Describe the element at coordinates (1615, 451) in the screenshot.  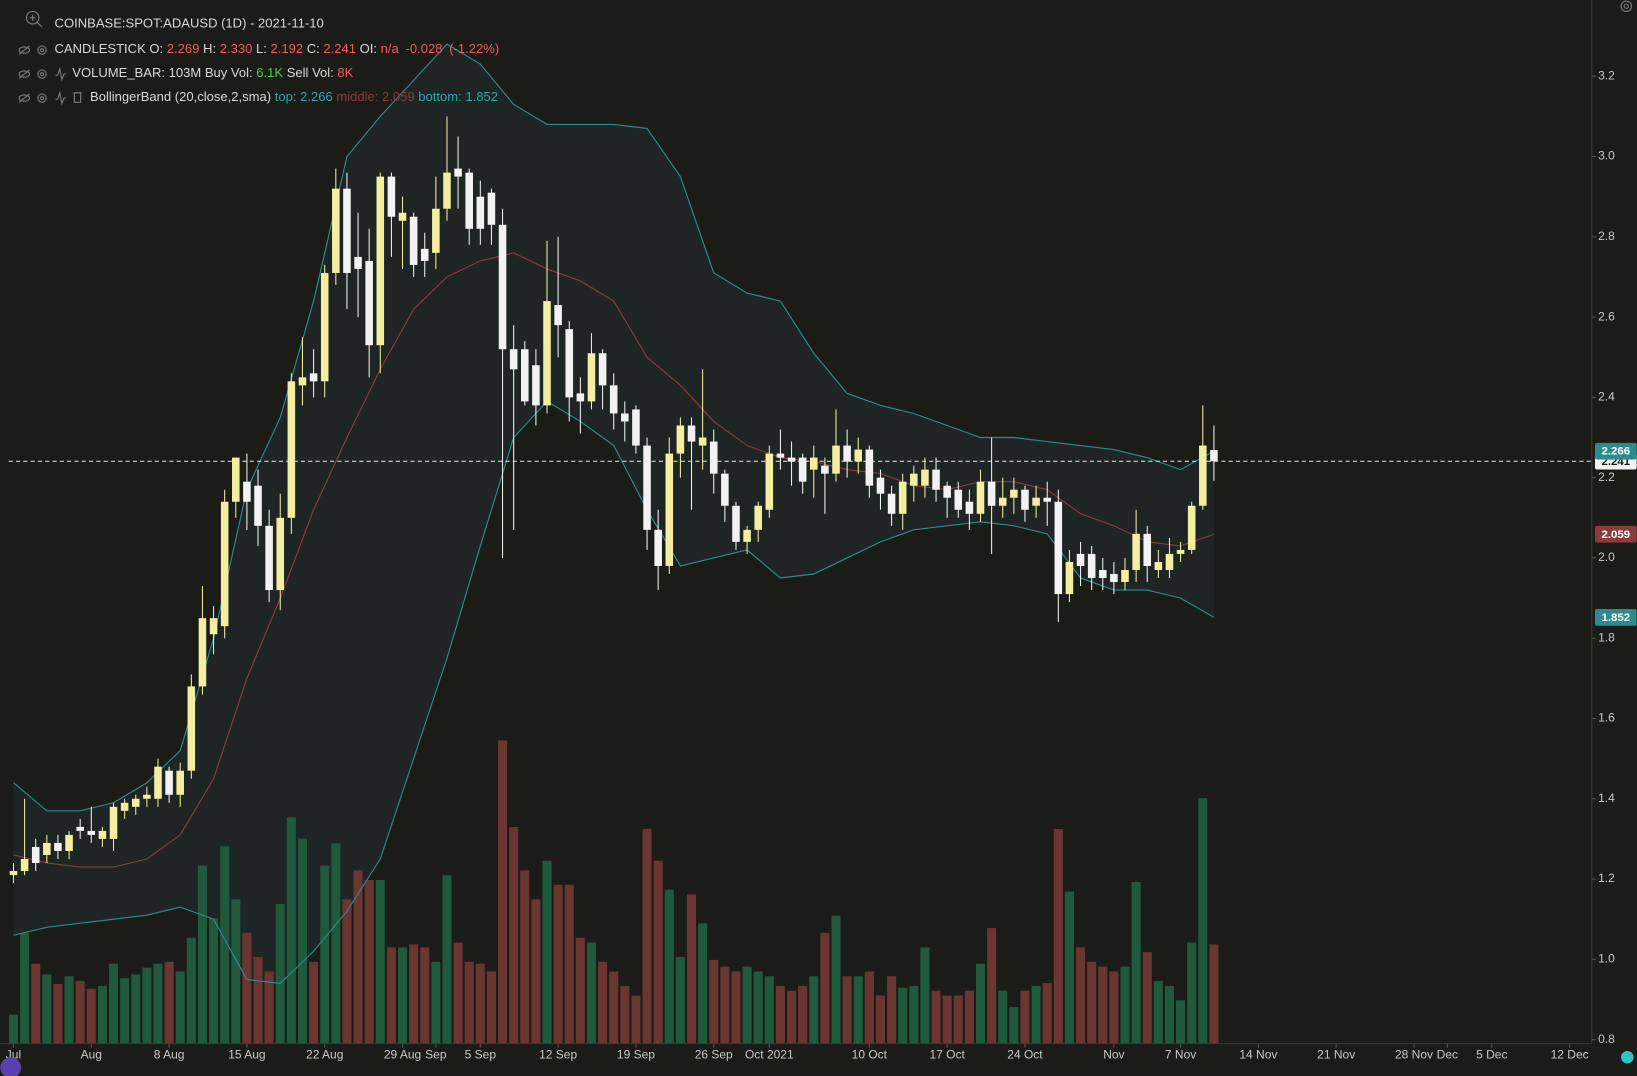
I see `price-tag` at that location.